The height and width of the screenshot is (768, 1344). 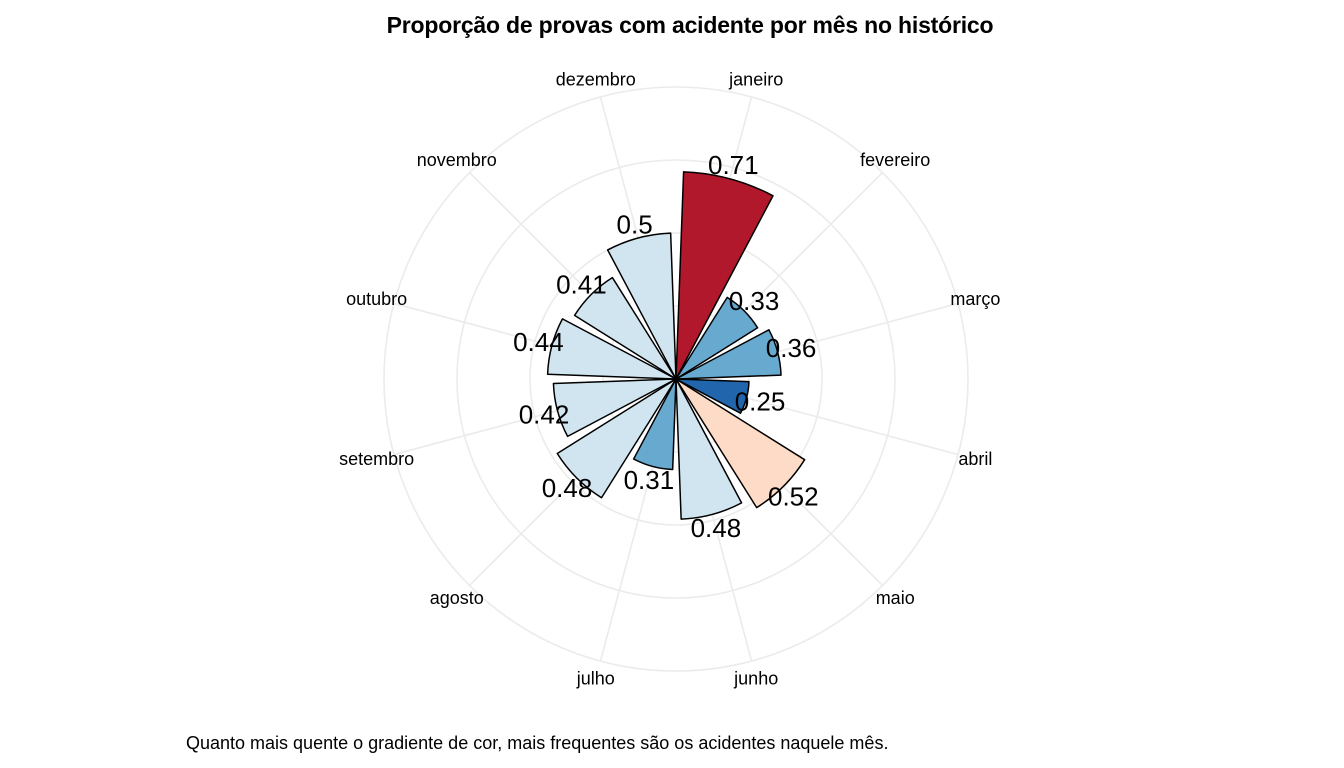 I want to click on bar-agosto, so click(x=616, y=438).